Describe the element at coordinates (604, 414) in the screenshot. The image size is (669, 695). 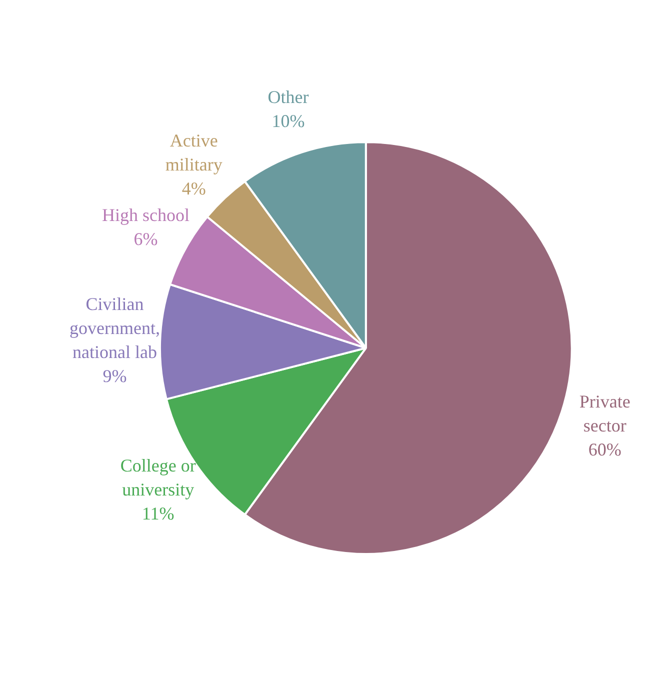
I see `slice-label: Private sector` at that location.